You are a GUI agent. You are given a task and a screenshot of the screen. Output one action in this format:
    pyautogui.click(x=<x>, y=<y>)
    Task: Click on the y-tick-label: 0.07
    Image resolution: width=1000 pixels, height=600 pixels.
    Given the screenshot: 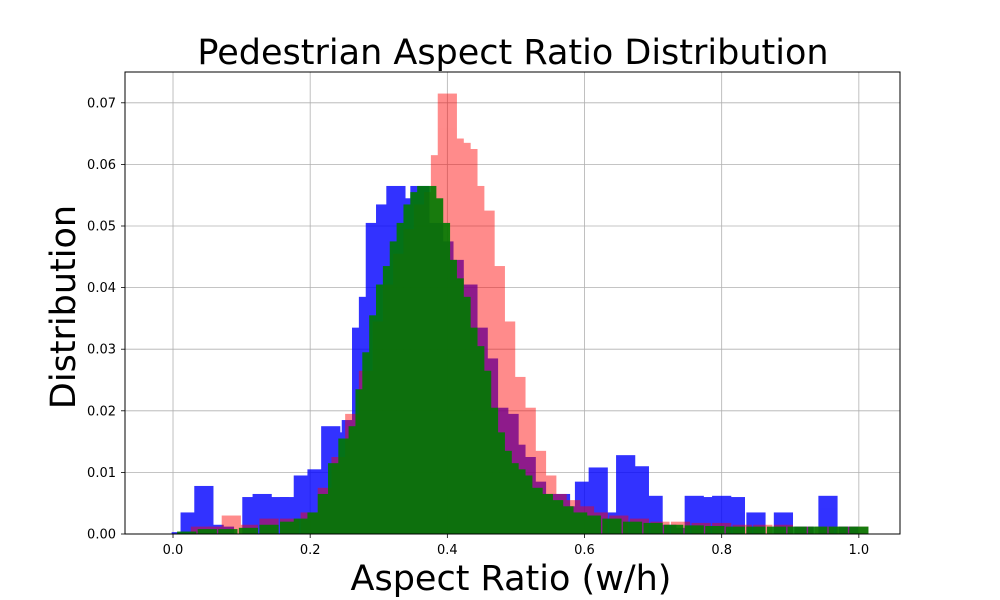 What is the action you would take?
    pyautogui.click(x=101, y=103)
    